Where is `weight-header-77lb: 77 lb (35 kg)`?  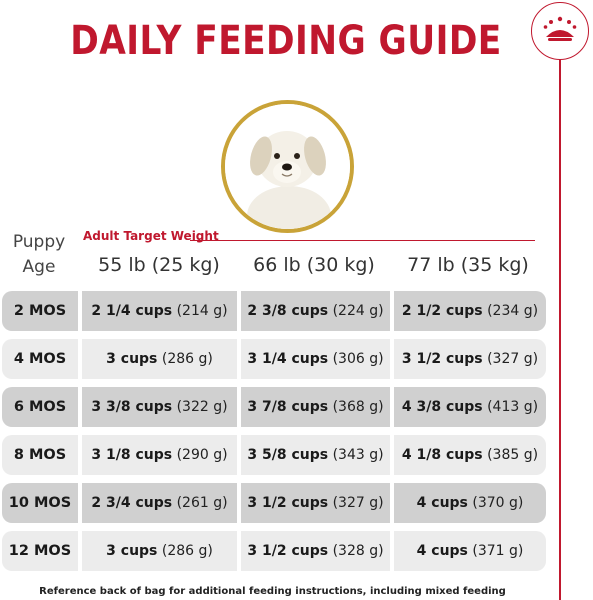 weight-header-77lb: 77 lb (35 kg) is located at coordinates (468, 265).